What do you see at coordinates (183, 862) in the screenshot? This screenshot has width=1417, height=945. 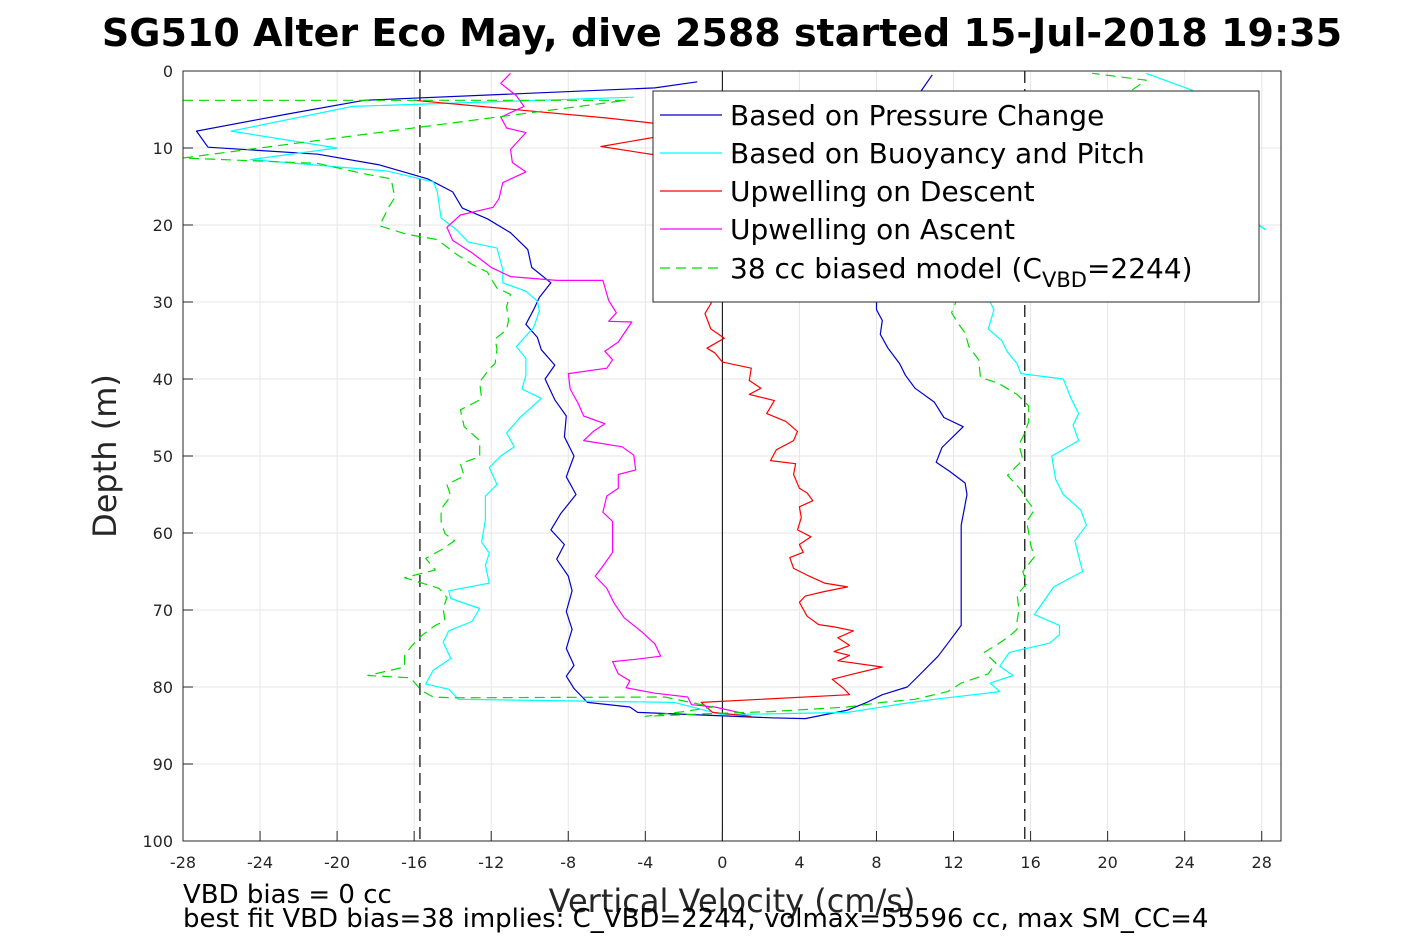 I see `x-tick-label: -28` at bounding box center [183, 862].